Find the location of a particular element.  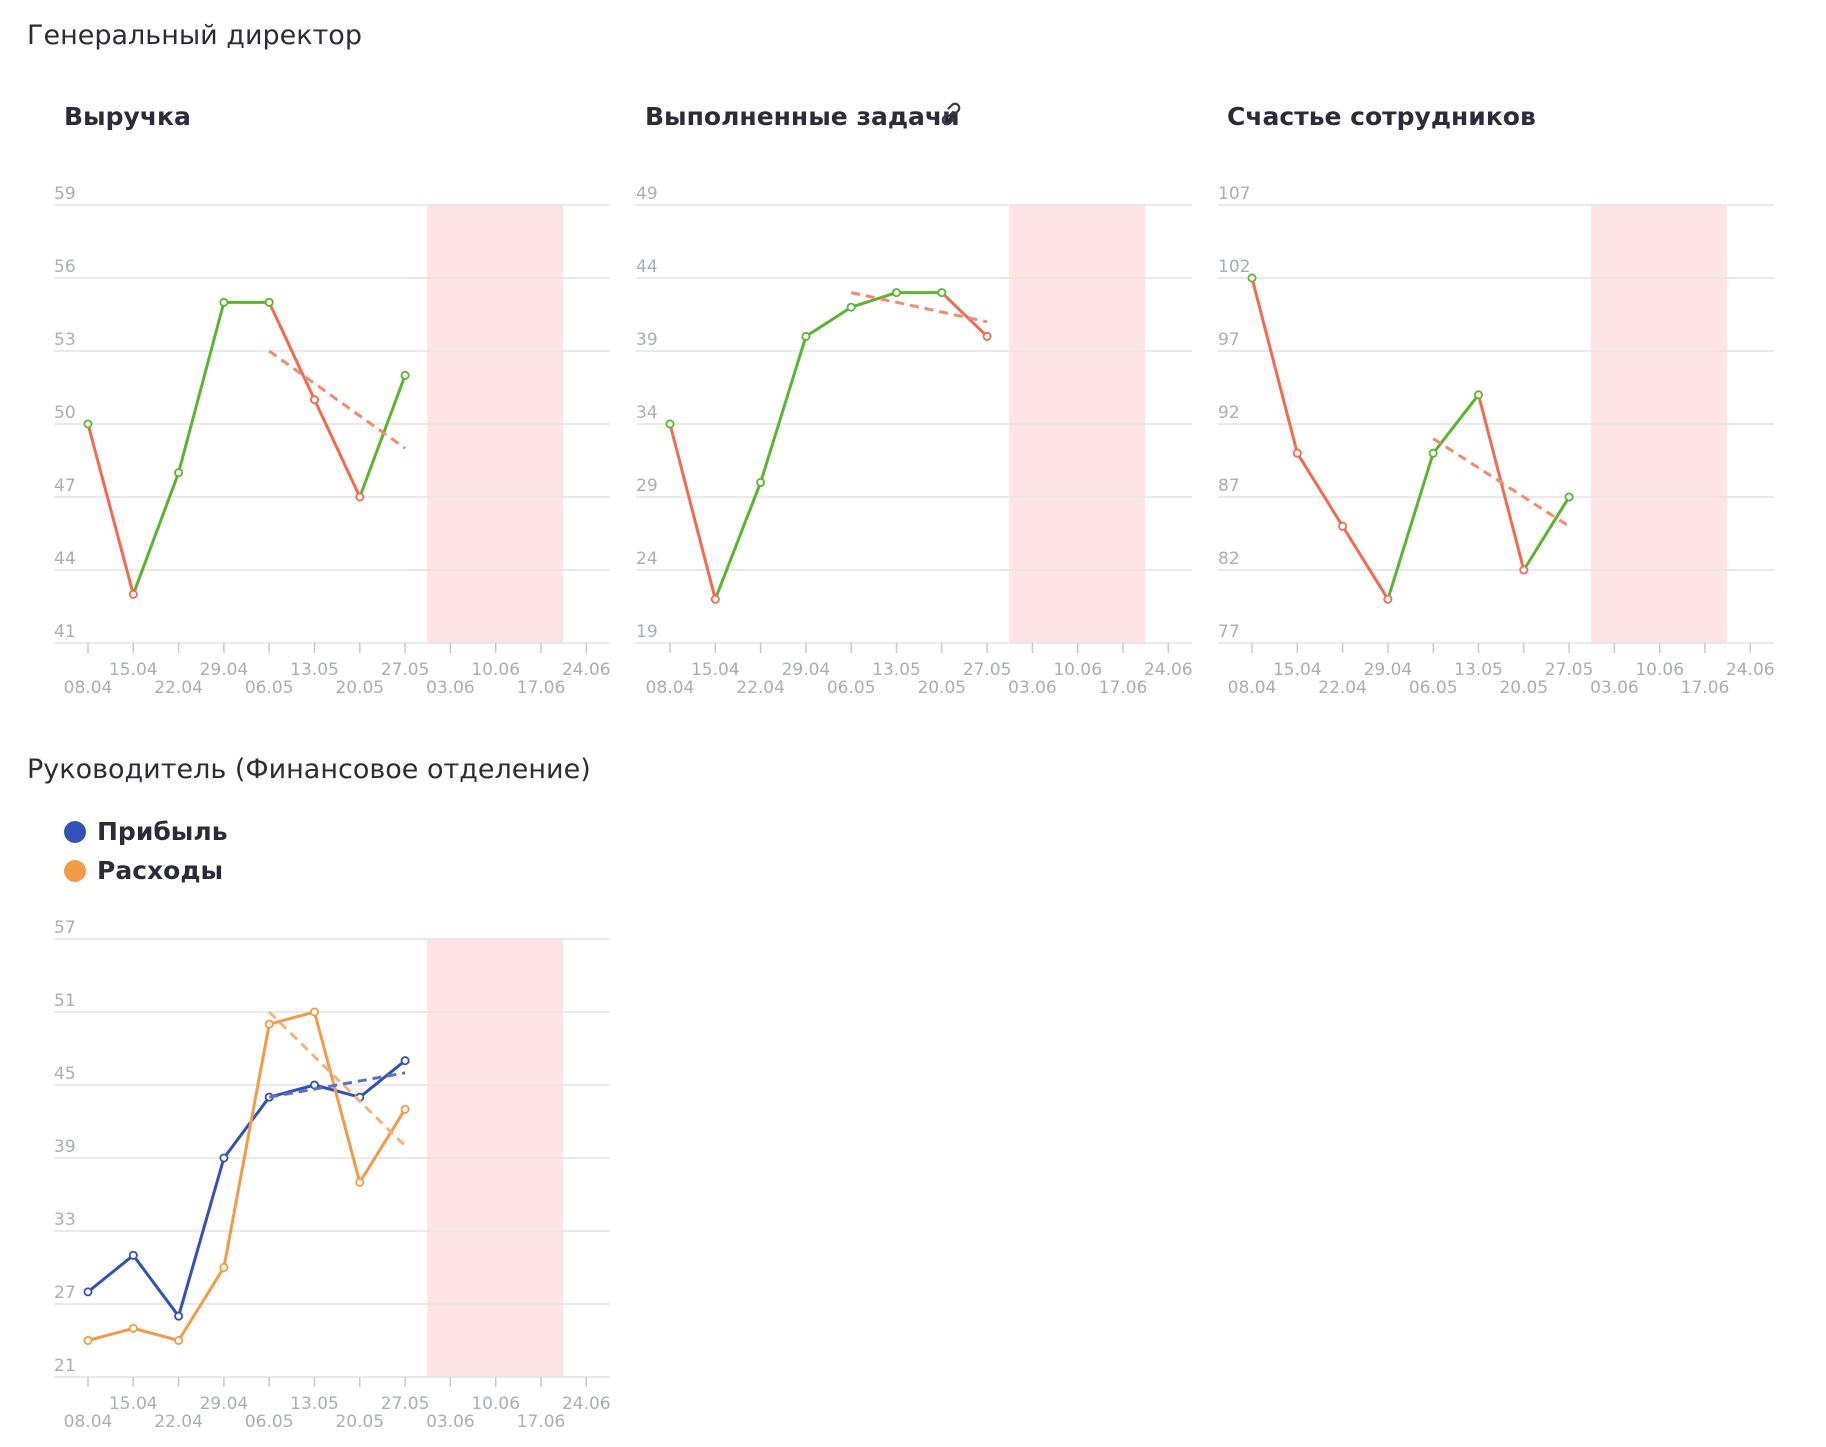

series-line-profit is located at coordinates (247, 1188).